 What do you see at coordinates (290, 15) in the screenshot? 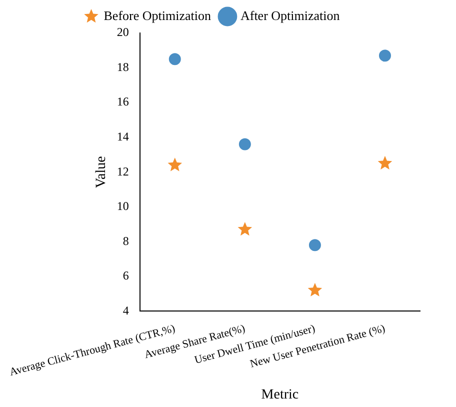
I see `legend-label: After Optimization` at bounding box center [290, 15].